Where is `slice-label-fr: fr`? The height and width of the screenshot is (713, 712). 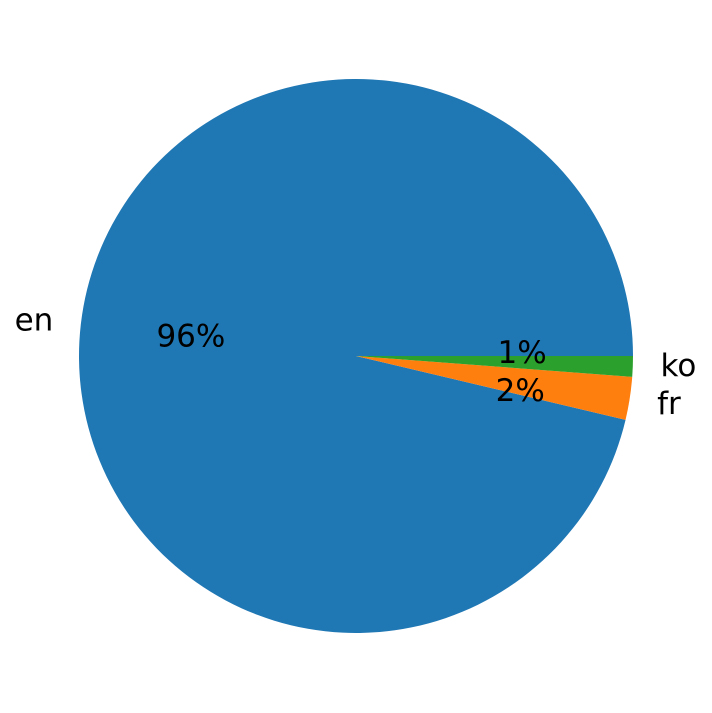
slice-label-fr: fr is located at coordinates (669, 404).